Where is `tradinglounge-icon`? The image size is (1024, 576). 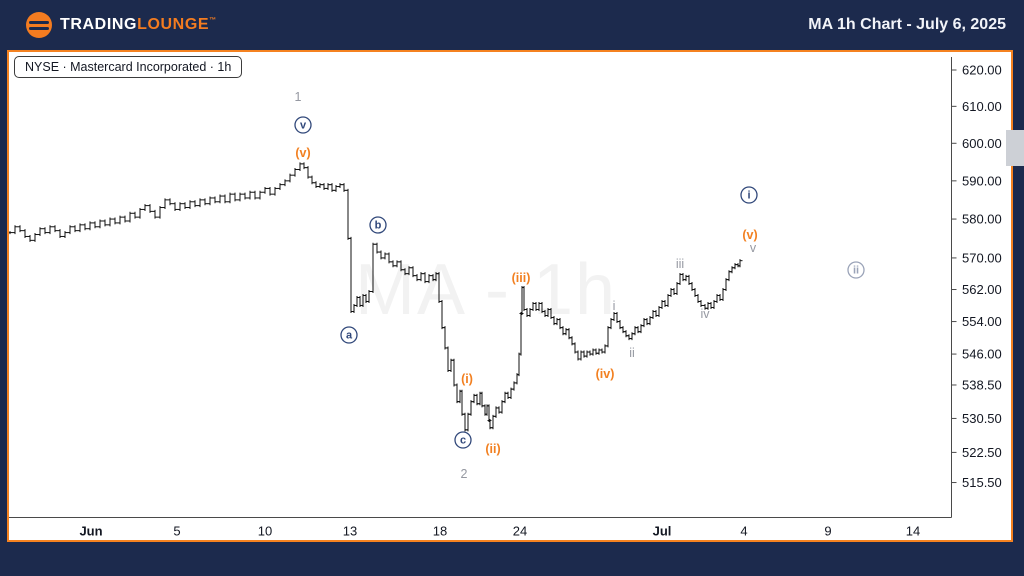
tradinglounge-icon is located at coordinates (39, 25).